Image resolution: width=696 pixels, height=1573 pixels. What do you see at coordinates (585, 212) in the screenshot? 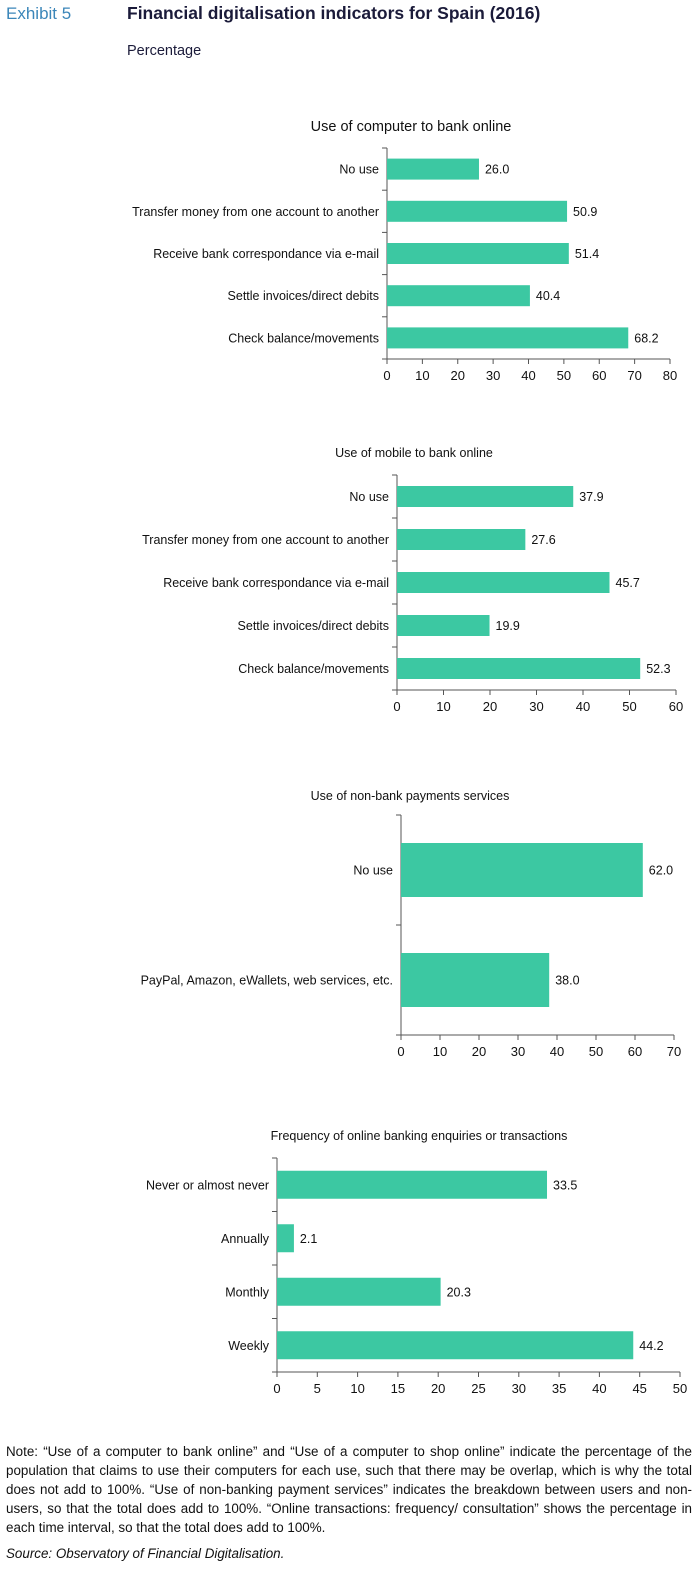
I see `value-label: 50.9` at bounding box center [585, 212].